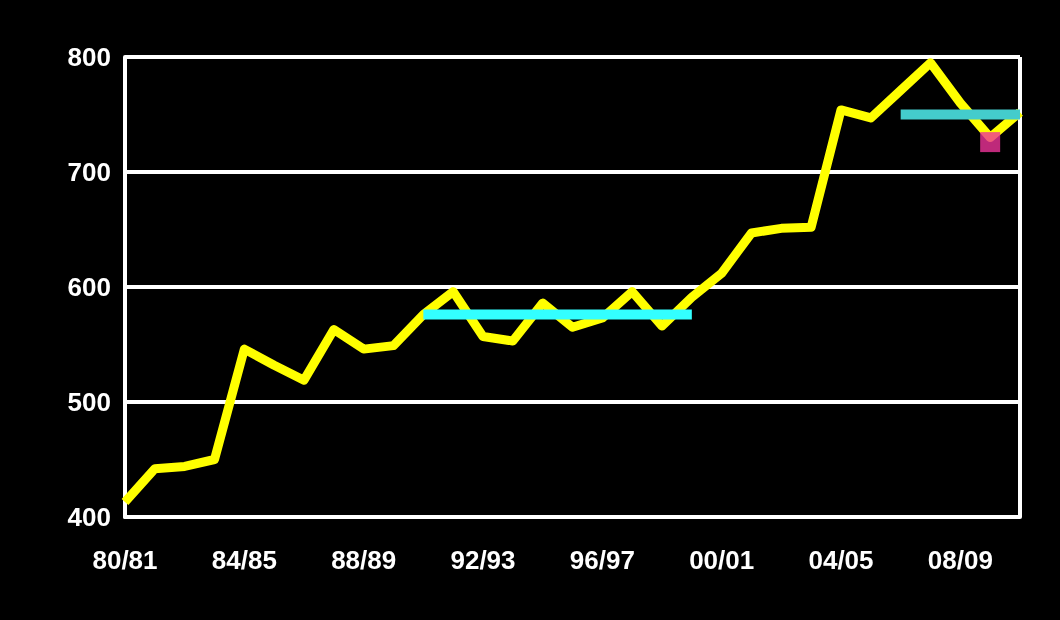 The height and width of the screenshot is (620, 1060). Describe the element at coordinates (602, 560) in the screenshot. I see `x-tick-label: 96/97` at that location.